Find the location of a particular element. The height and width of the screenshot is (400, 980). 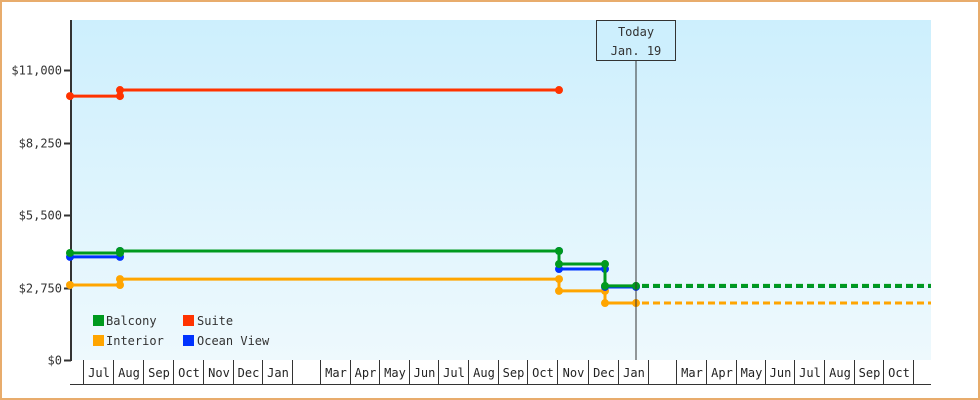

legend-swatch-interior is located at coordinates (98, 340).